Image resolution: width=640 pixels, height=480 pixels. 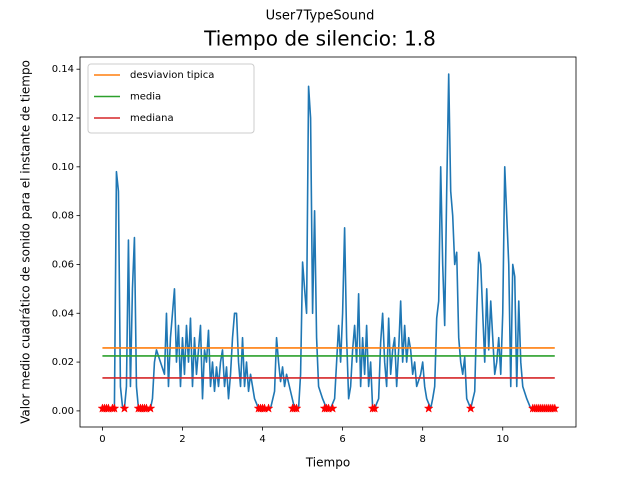 What do you see at coordinates (63, 118) in the screenshot?
I see `y-tick-label: 0.12` at bounding box center [63, 118].